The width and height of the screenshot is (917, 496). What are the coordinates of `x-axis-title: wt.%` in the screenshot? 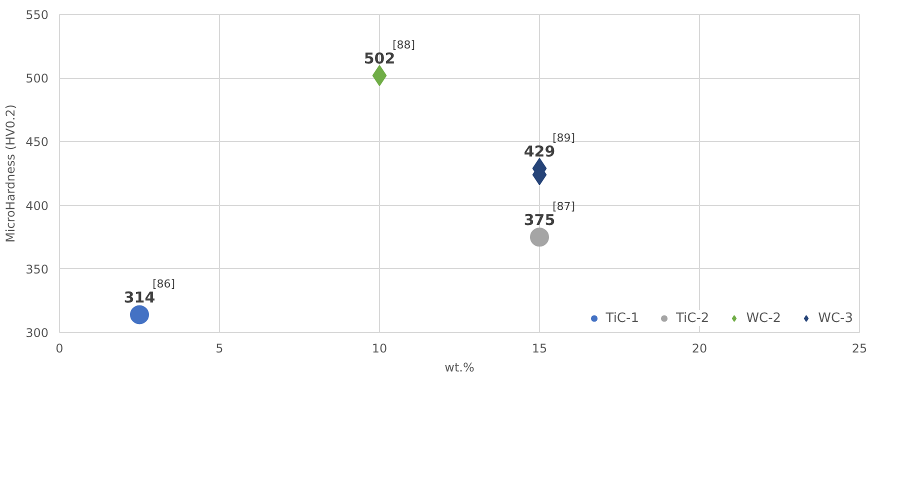 It's located at (459, 367).